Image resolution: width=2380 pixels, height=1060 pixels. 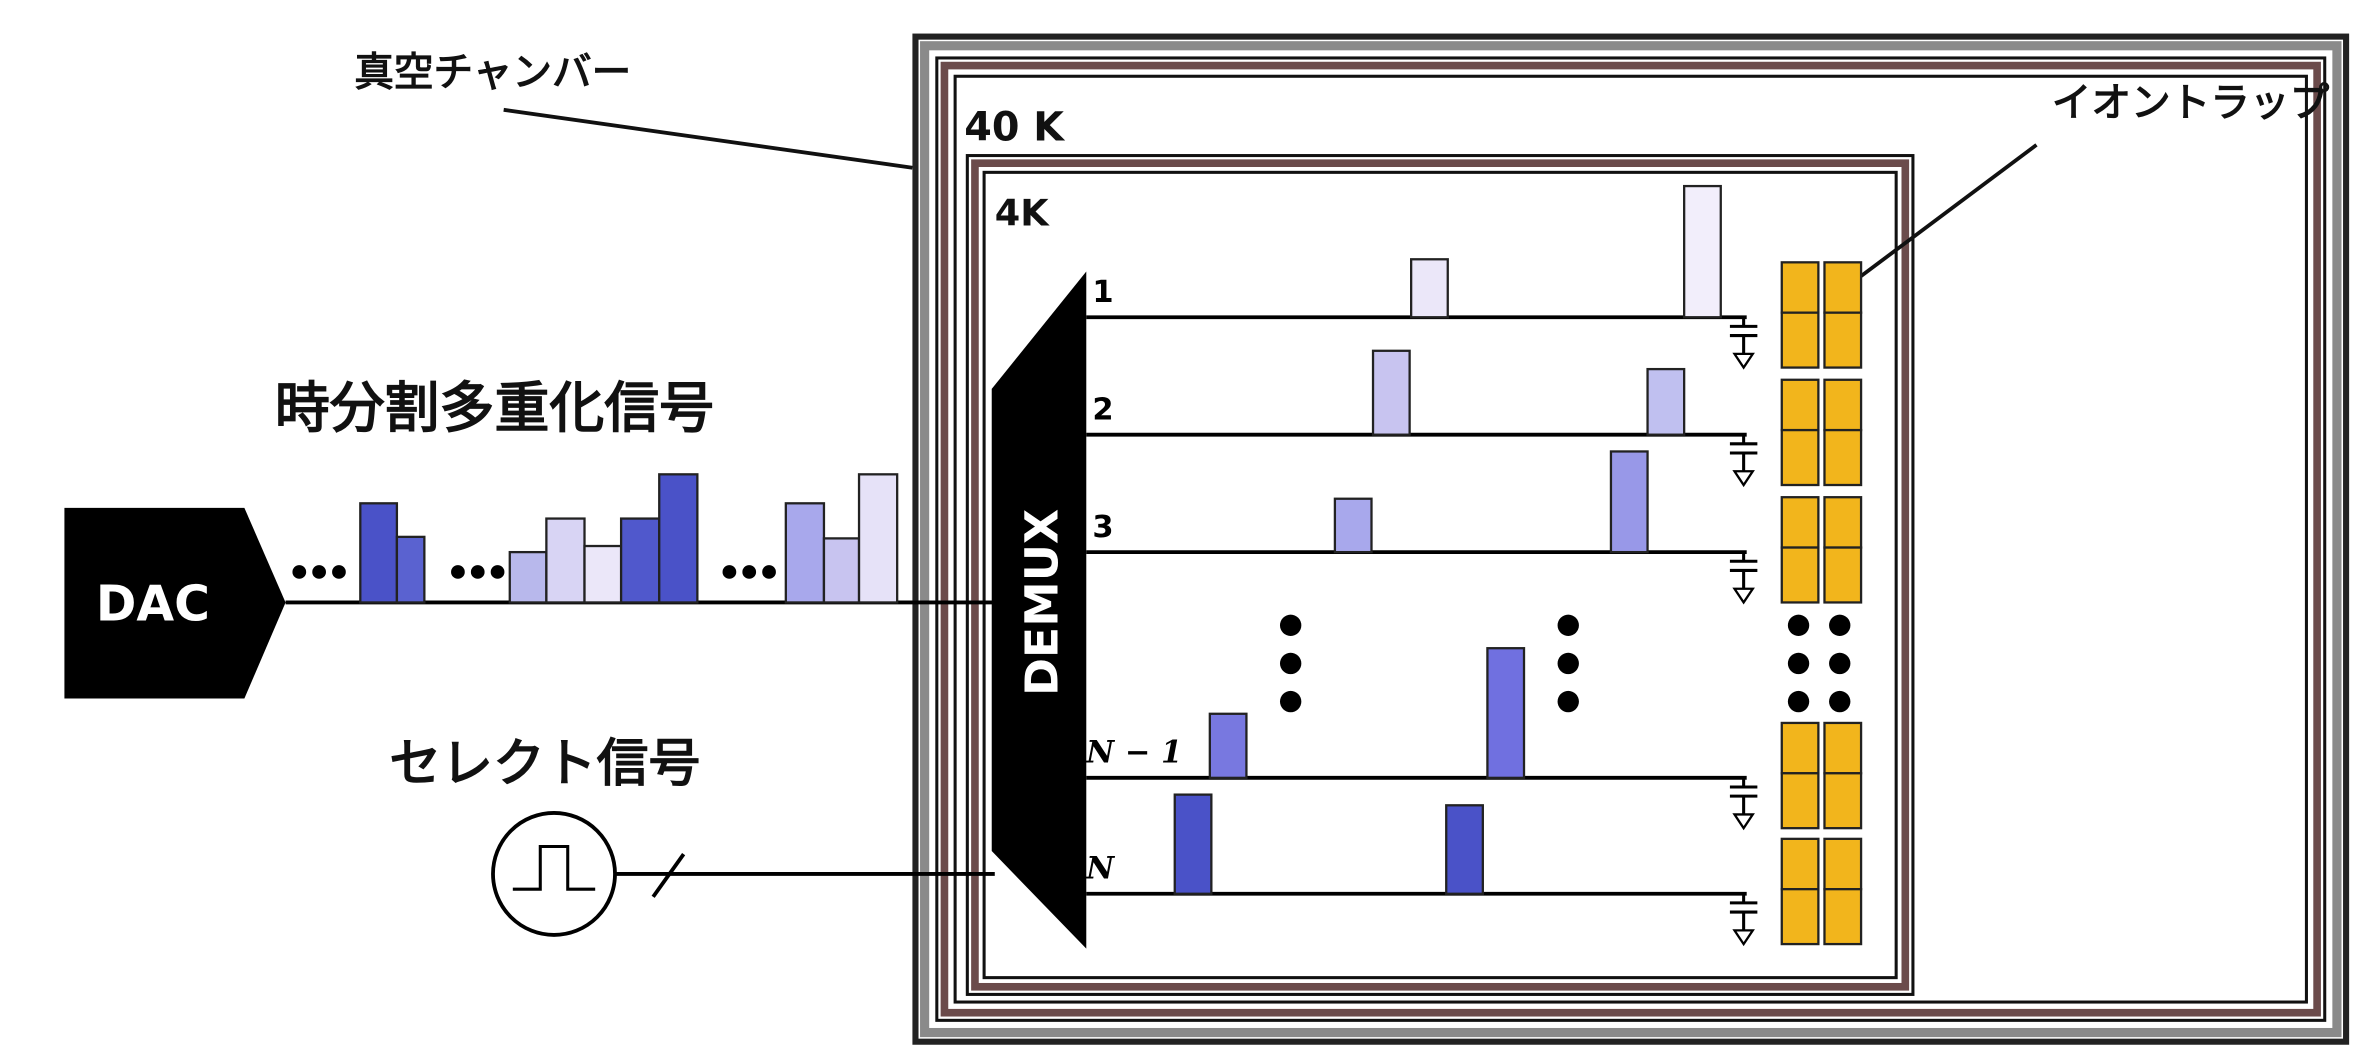 I want to click on dac-block, so click(x=175, y=603).